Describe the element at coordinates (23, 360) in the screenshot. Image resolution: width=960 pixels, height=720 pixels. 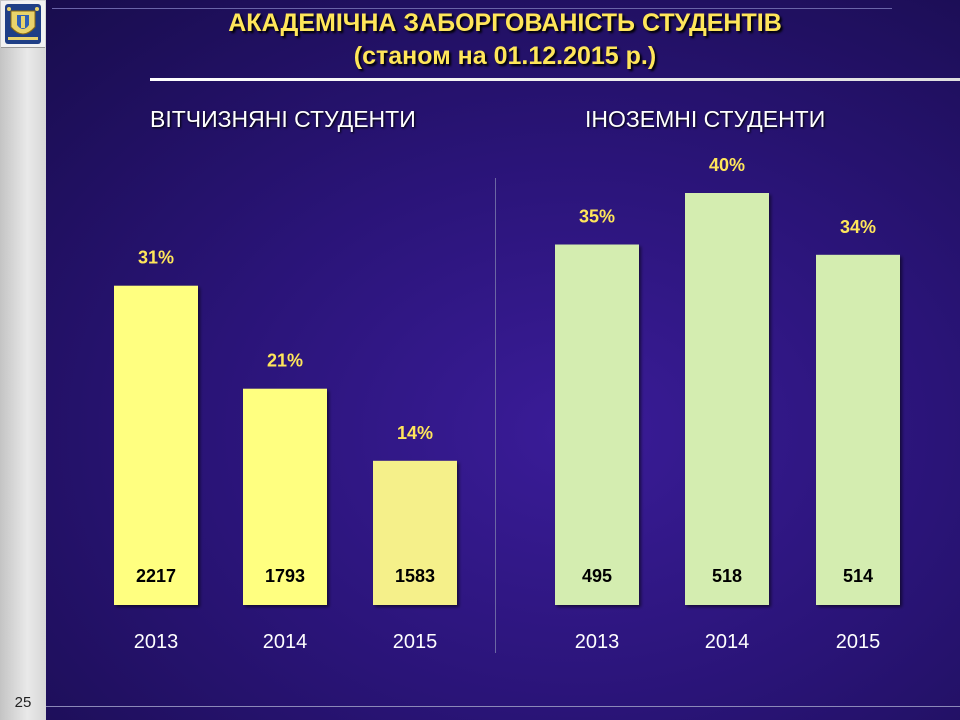
I see `left-sidebar-strip` at that location.